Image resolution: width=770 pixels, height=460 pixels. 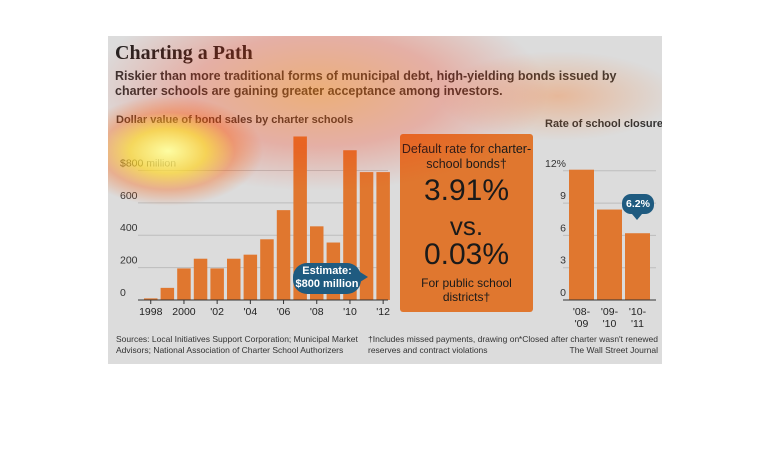 I want to click on closure-y-tick-label: 12%, so click(x=555, y=164).